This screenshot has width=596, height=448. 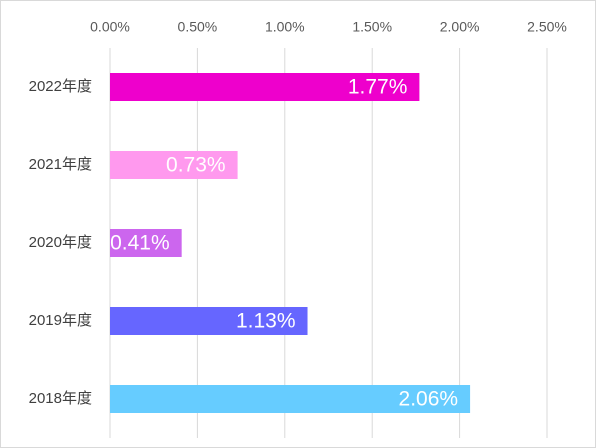 What do you see at coordinates (110, 27) in the screenshot?
I see `x-tick-label: 0.00%` at bounding box center [110, 27].